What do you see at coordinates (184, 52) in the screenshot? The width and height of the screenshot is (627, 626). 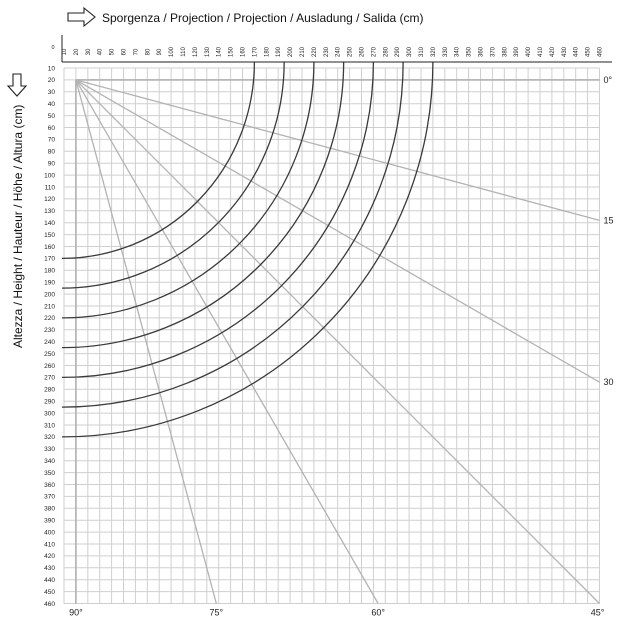 I see `x-tick-label: 110` at bounding box center [184, 52].